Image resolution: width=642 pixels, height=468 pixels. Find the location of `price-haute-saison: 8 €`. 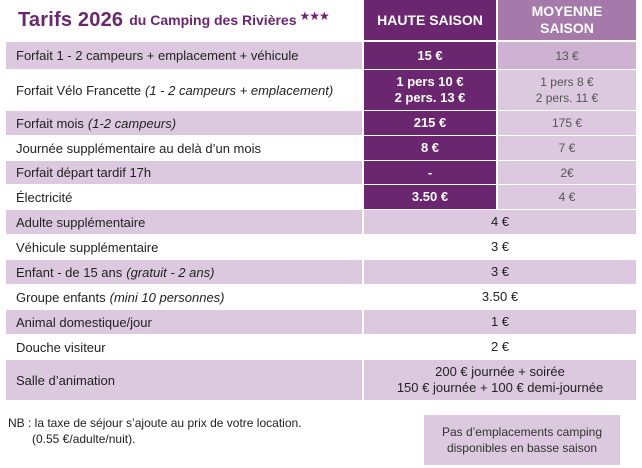

price-haute-saison: 8 € is located at coordinates (430, 147).